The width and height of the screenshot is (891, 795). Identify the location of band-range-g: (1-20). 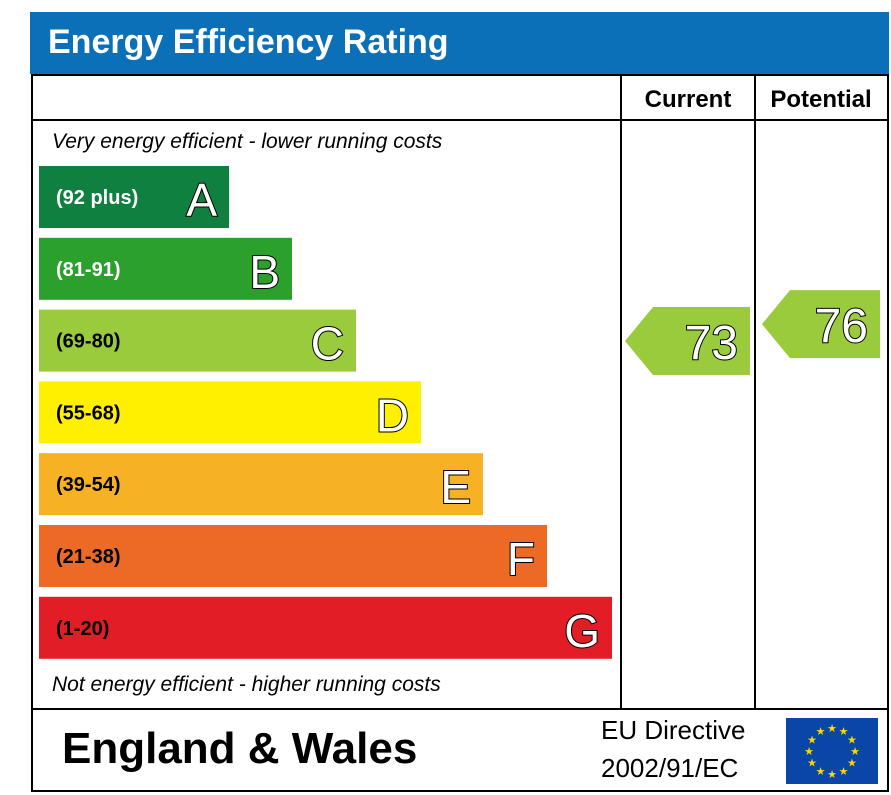
(82, 629).